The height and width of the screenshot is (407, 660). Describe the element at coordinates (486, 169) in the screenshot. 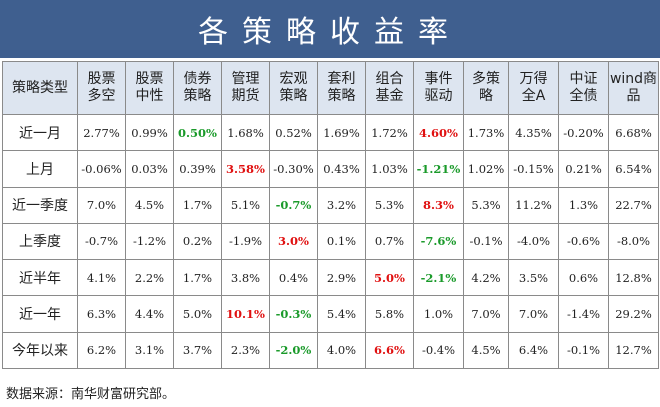

I see `table-cell: 1.02%` at that location.